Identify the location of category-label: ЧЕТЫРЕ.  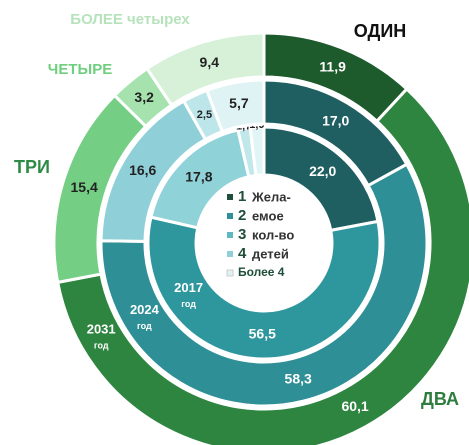
(80, 69).